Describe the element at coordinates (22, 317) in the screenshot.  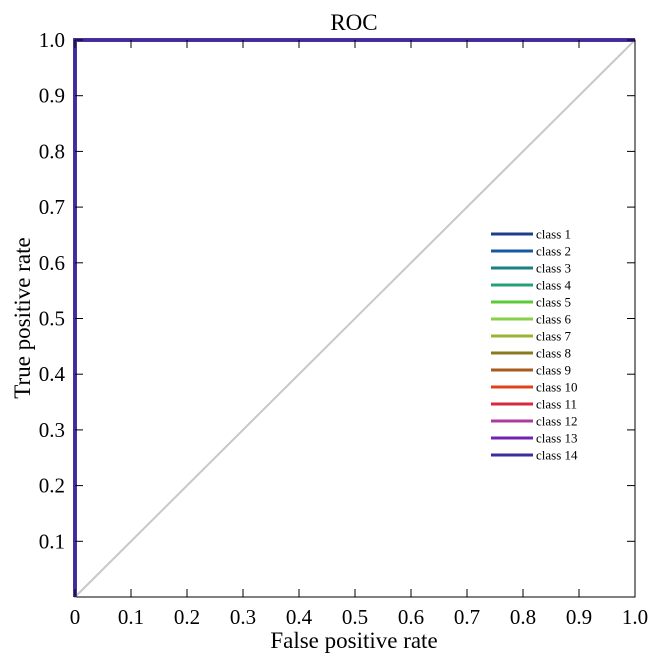
I see `y-axis-label: True positive rate` at that location.